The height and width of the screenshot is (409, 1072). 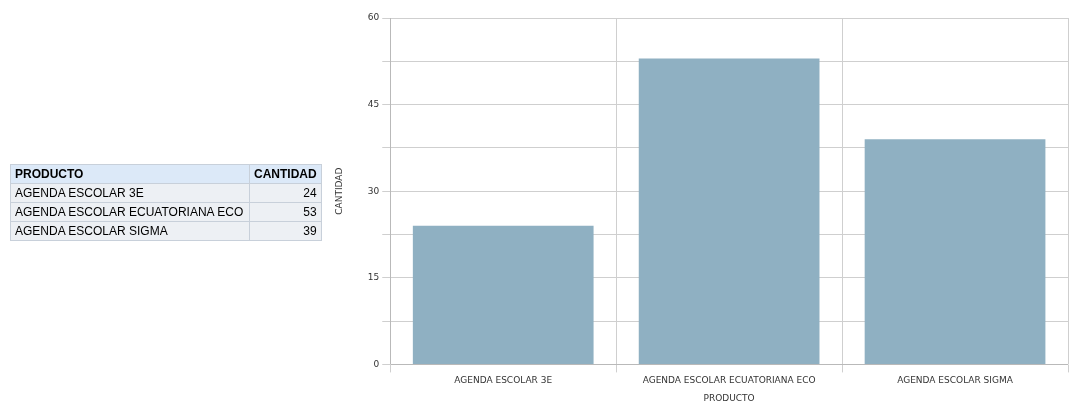 What do you see at coordinates (373, 103) in the screenshot?
I see `y-tick-label: 45` at bounding box center [373, 103].